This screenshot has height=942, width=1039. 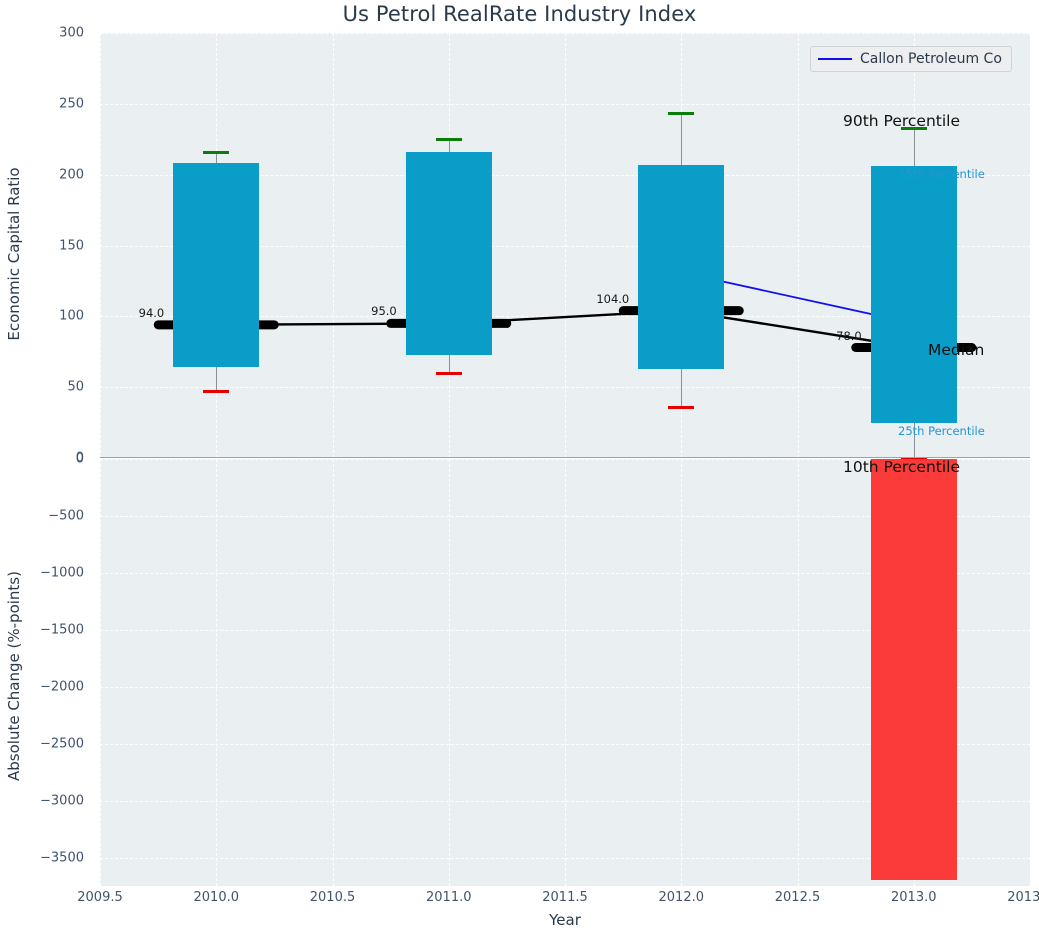 I want to click on cap-p90-2010, so click(x=216, y=152).